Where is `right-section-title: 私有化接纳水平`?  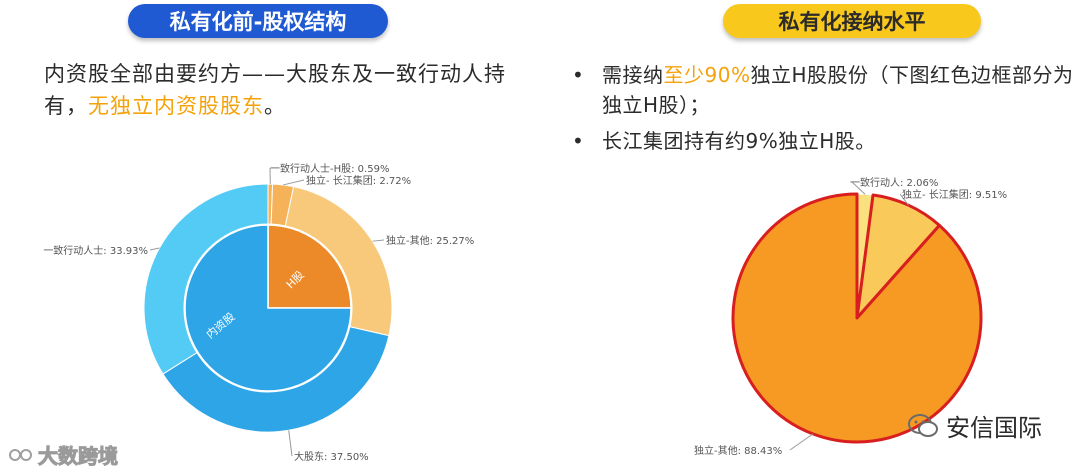
right-section-title: 私有化接纳水平 is located at coordinates (852, 21).